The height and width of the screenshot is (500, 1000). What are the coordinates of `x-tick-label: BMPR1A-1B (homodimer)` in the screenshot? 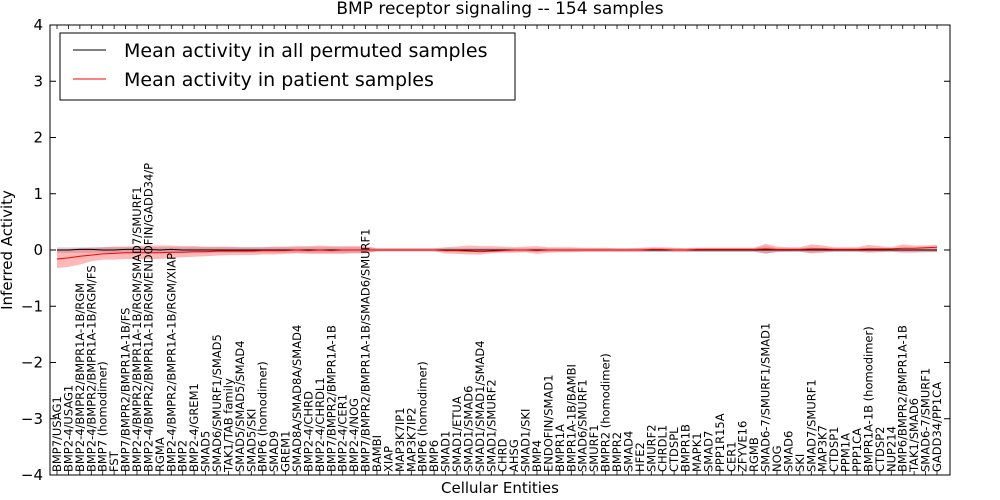 It's located at (868, 399).